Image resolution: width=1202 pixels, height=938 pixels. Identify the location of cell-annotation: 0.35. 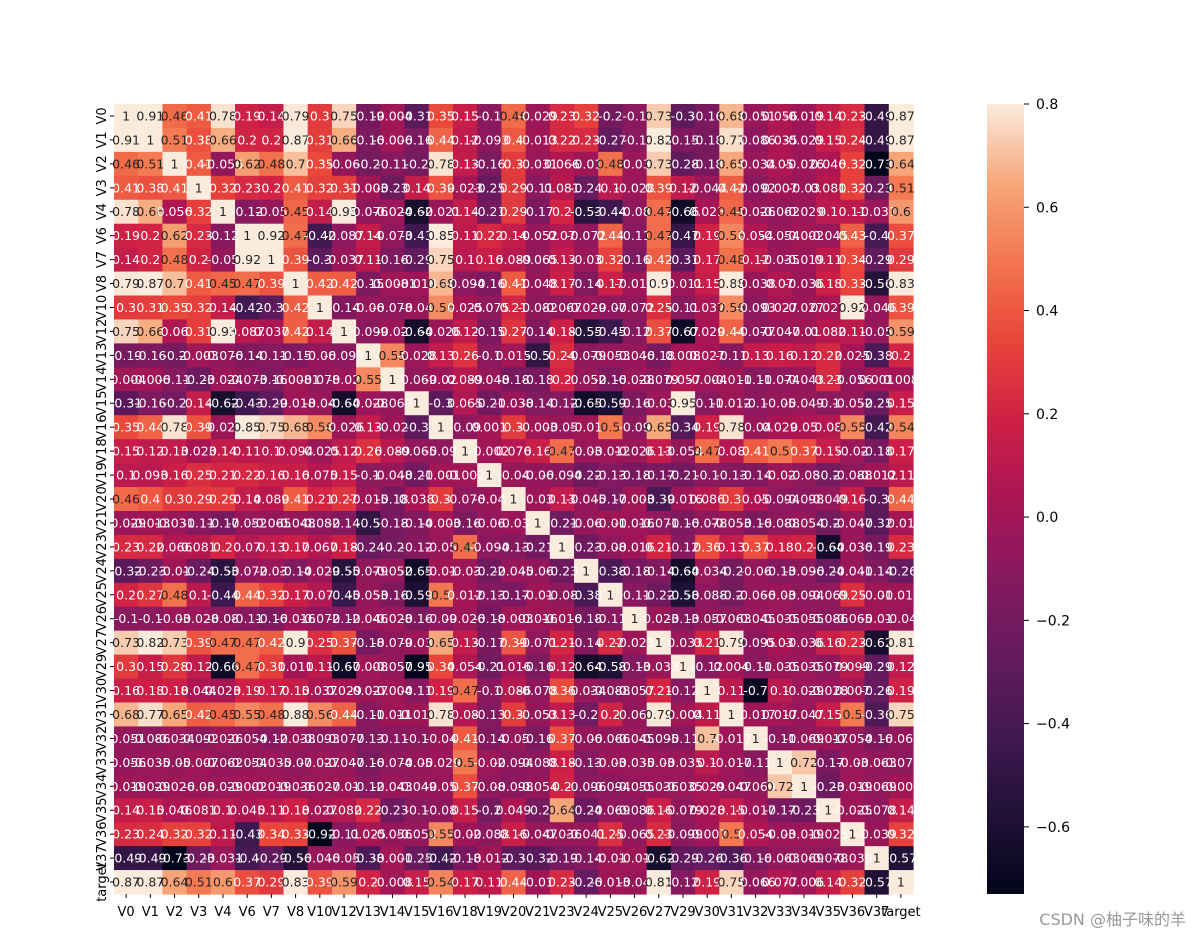
(320, 163).